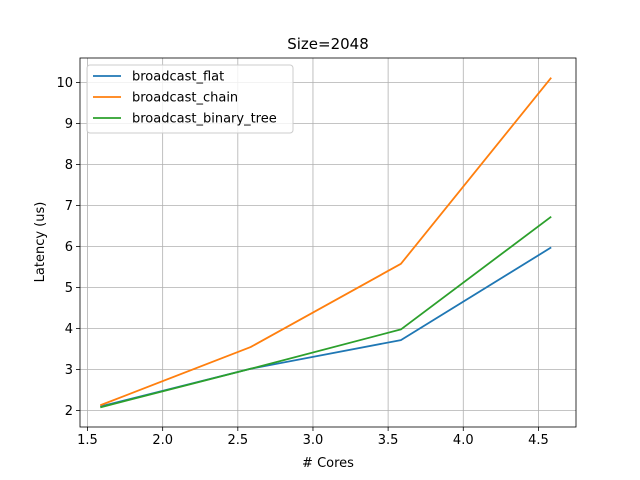 The height and width of the screenshot is (480, 640). I want to click on y-tick-label: 3, so click(69, 370).